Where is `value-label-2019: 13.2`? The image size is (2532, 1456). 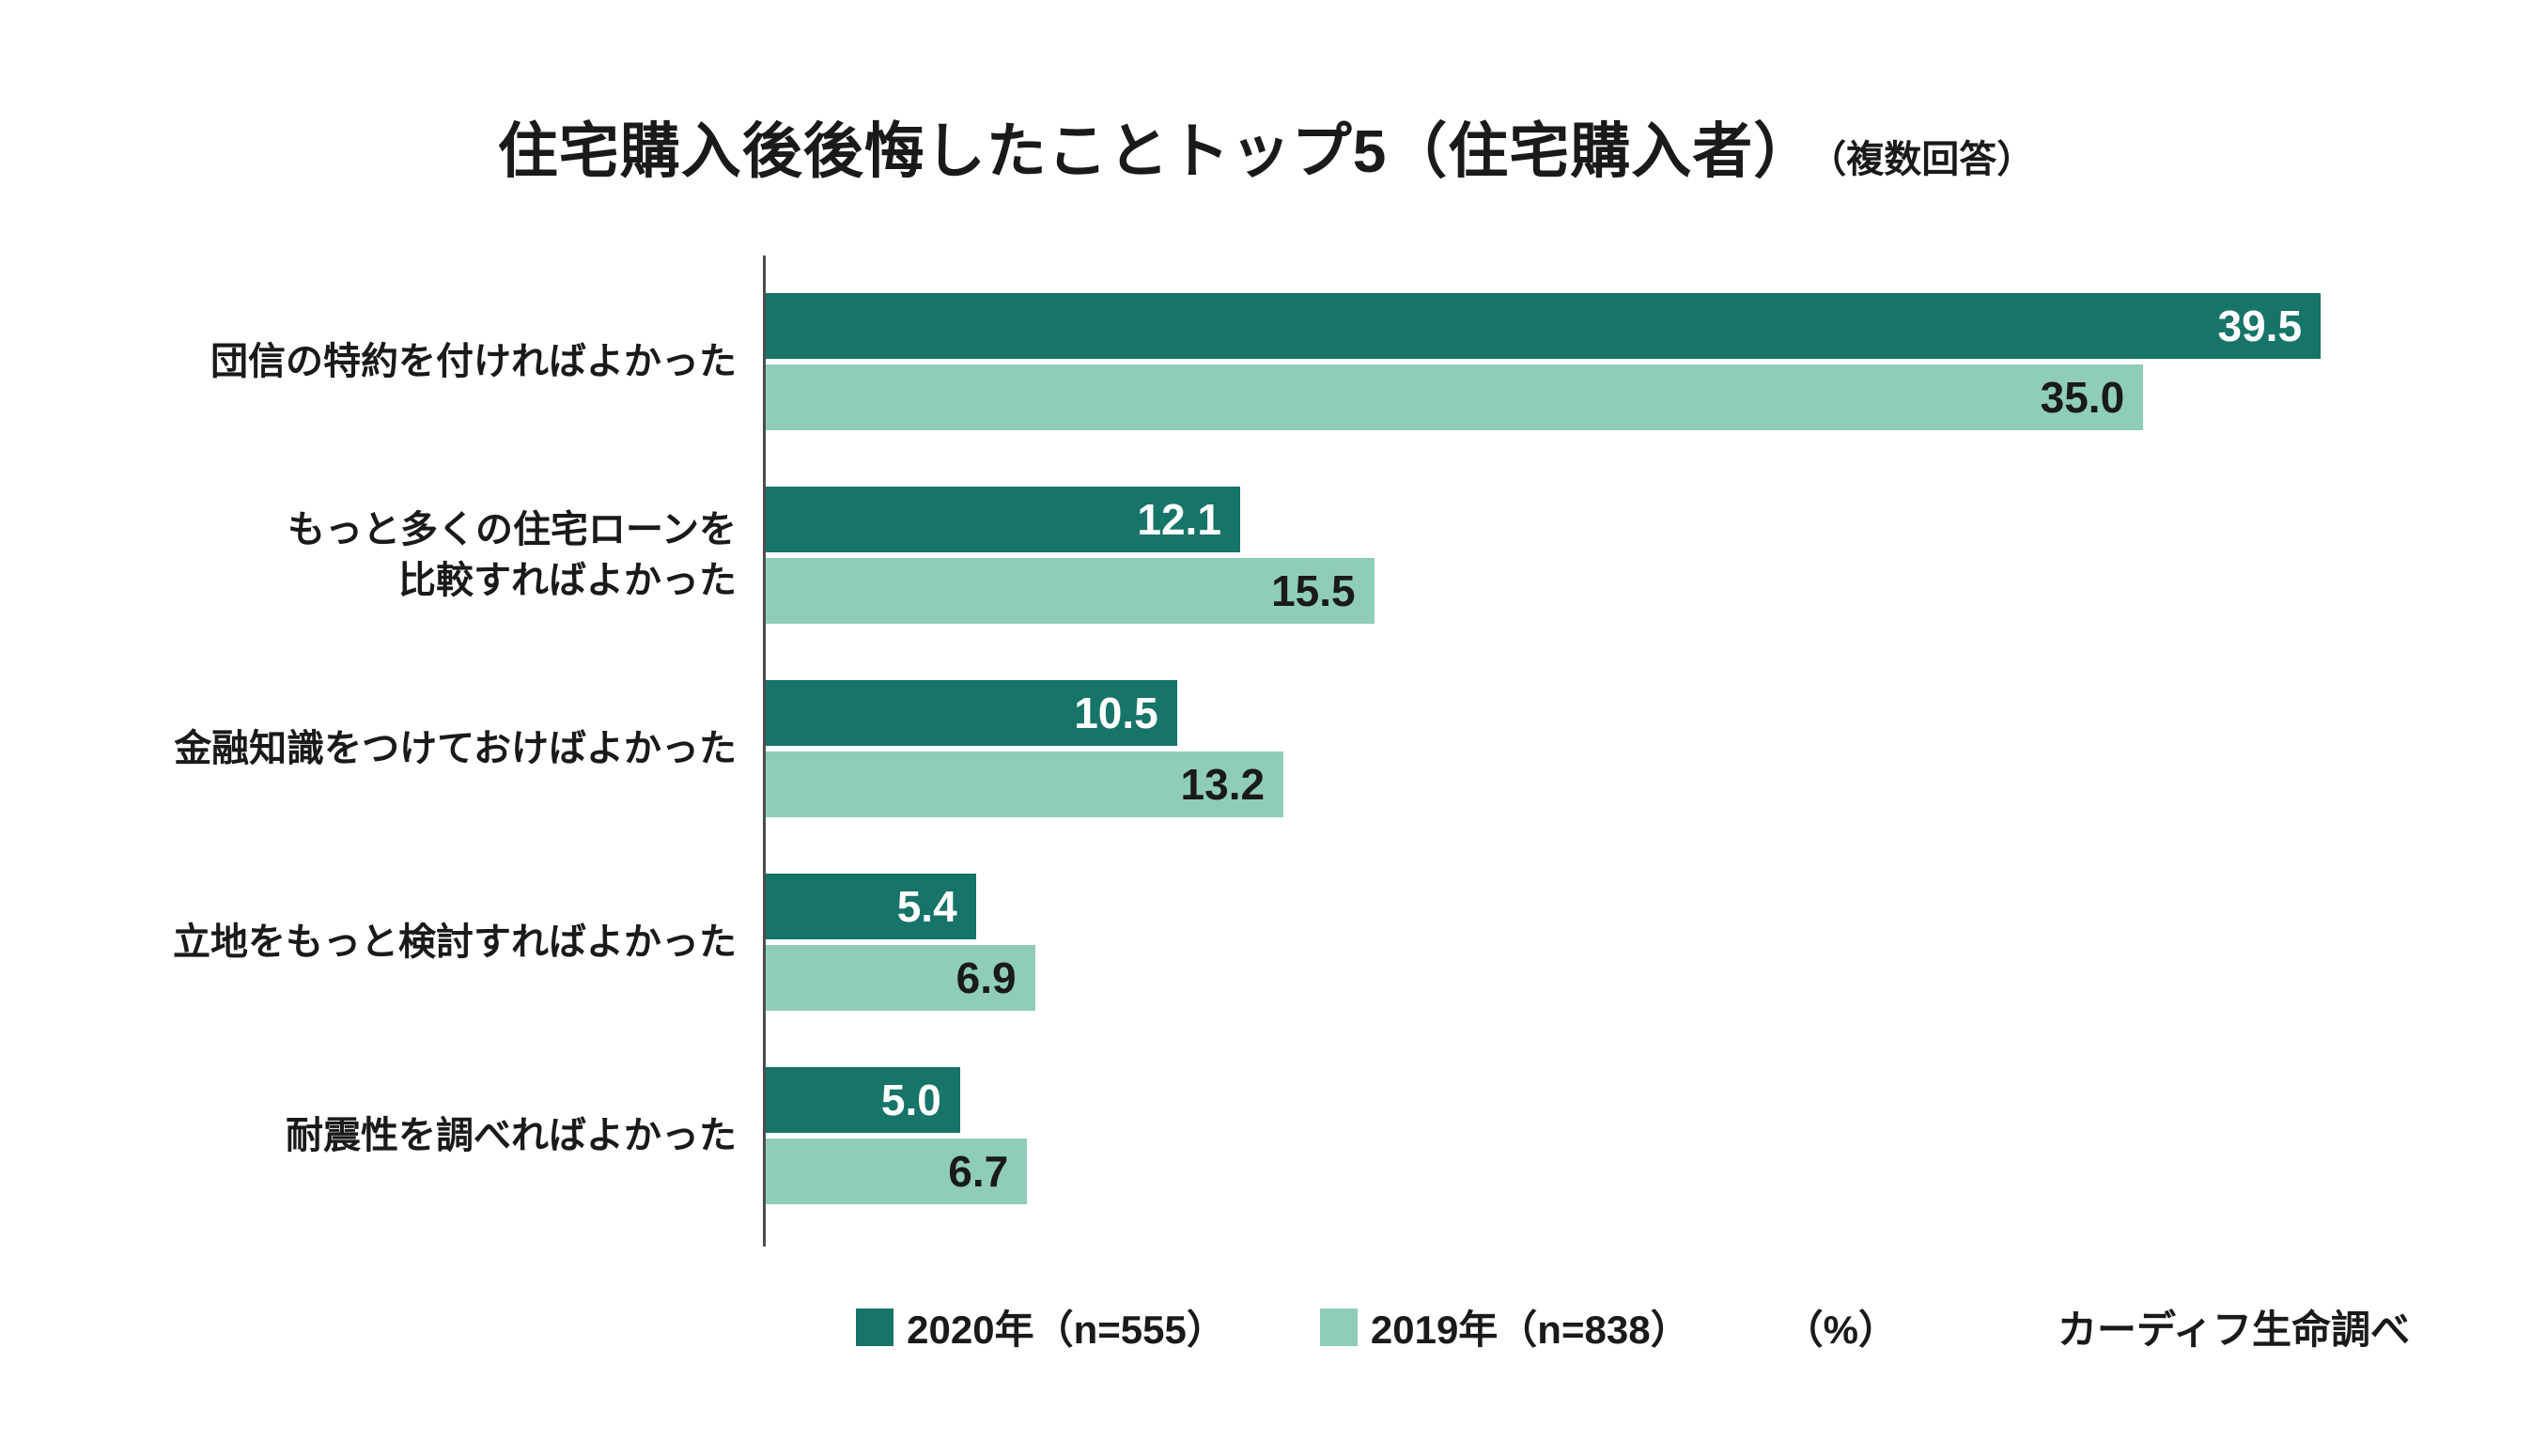 value-label-2019: 13.2 is located at coordinates (1223, 784).